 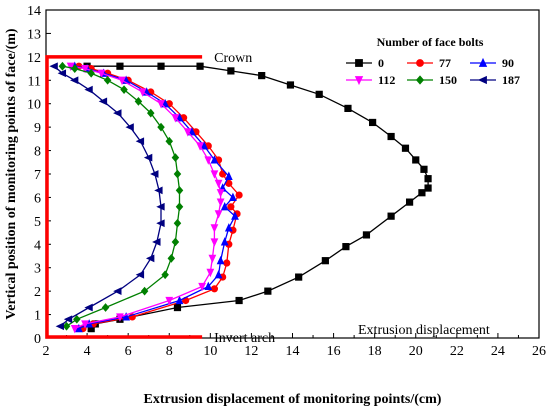 I want to click on y-tick-label: 2, so click(x=37, y=292).